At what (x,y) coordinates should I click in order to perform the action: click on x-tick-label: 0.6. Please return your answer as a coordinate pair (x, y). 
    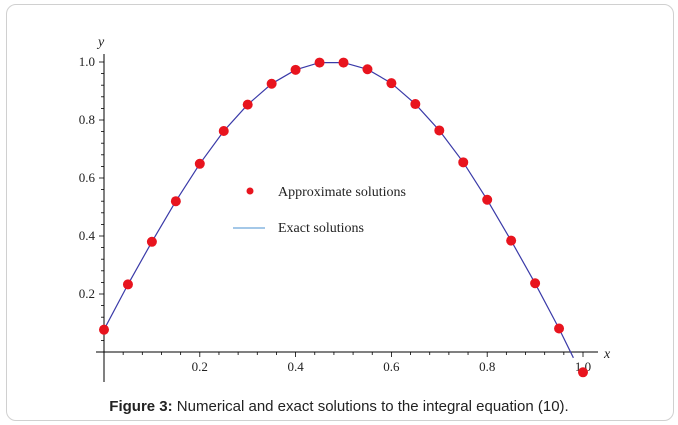
    Looking at the image, I should click on (391, 366).